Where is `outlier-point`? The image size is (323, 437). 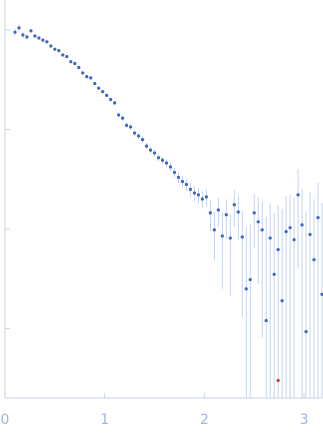
outlier-point is located at coordinates (278, 380).